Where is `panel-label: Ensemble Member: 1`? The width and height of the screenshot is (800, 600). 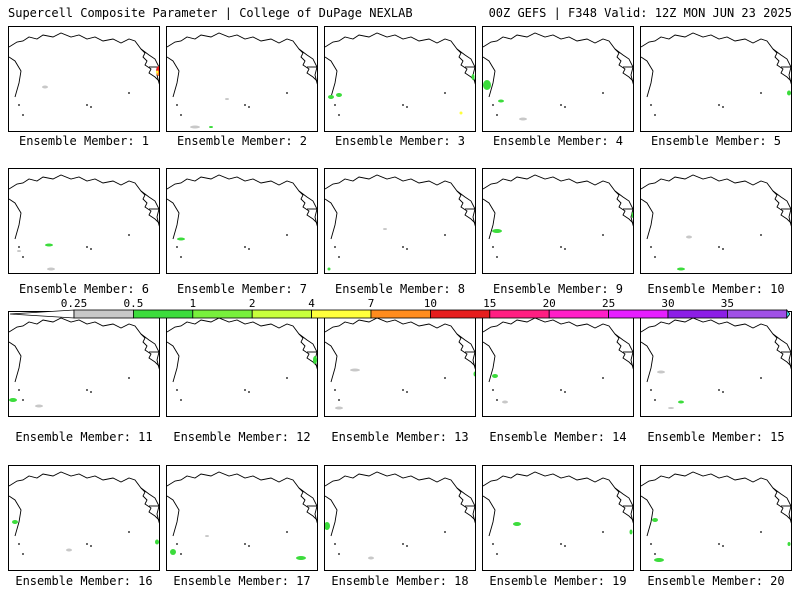
panel-label: Ensemble Member: 1 is located at coordinates (84, 141).